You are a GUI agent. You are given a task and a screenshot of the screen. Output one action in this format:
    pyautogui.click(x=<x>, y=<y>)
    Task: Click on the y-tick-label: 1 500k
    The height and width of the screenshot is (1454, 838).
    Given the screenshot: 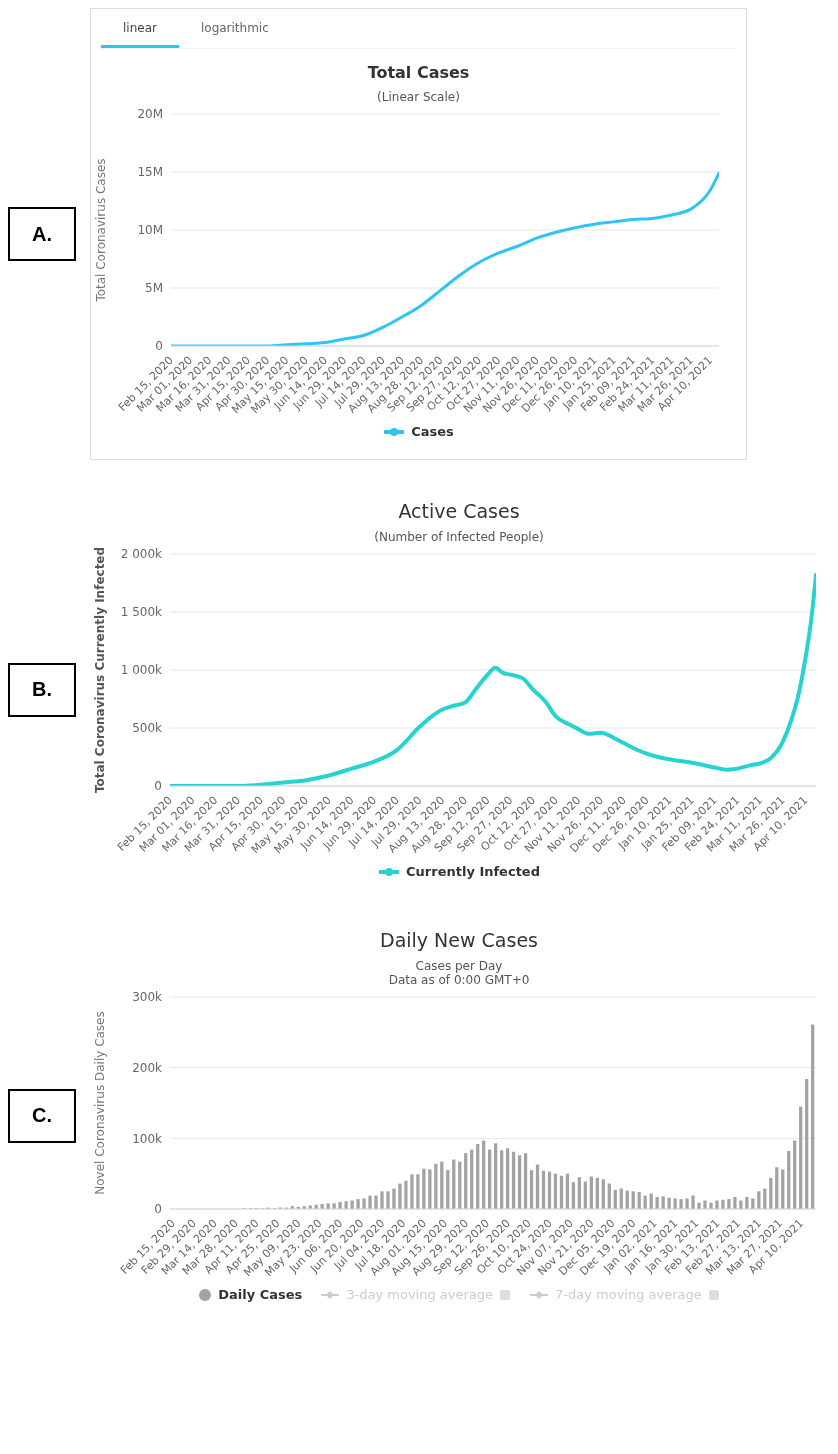 What is the action you would take?
    pyautogui.click(x=141, y=612)
    